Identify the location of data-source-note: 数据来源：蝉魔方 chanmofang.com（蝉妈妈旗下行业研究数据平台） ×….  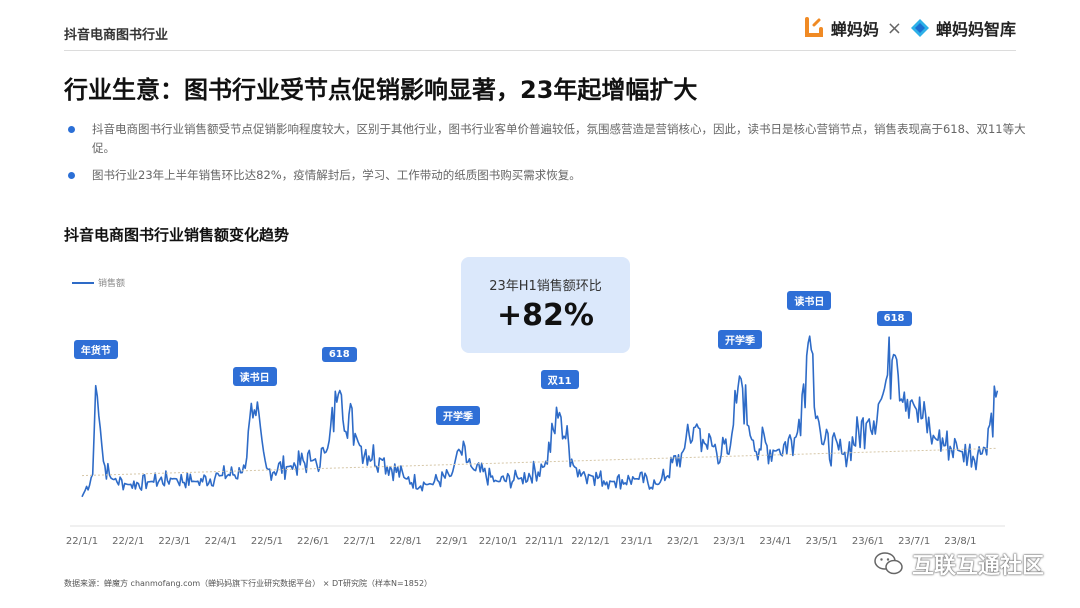
(248, 583).